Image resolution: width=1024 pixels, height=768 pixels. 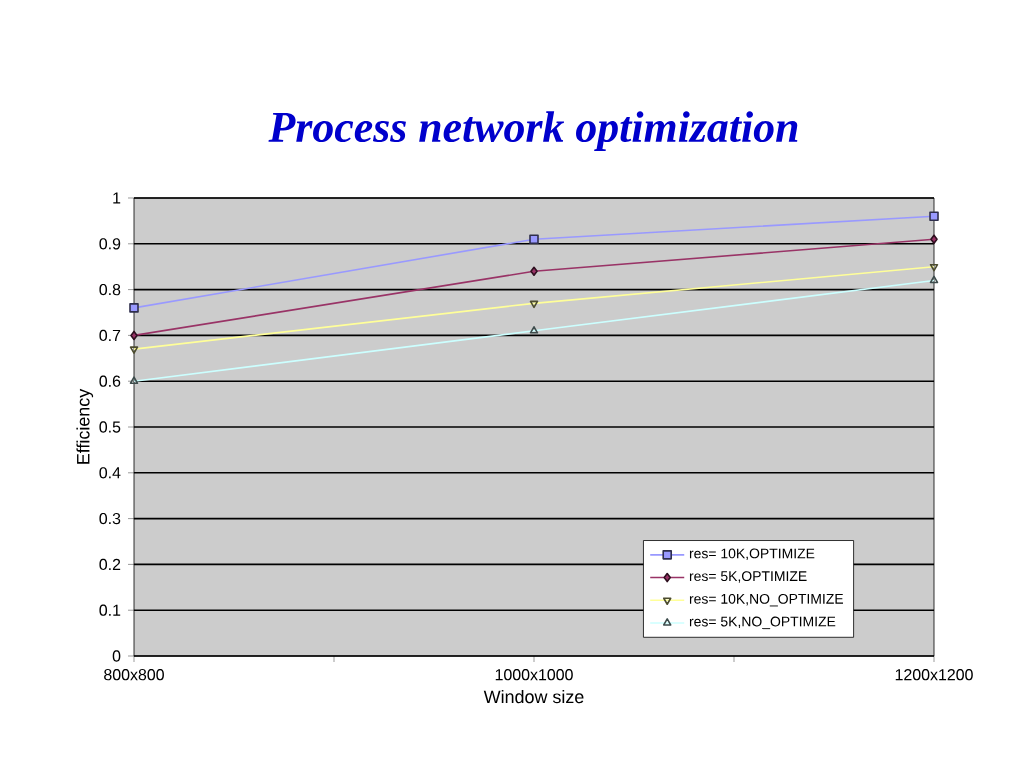 What do you see at coordinates (533, 131) in the screenshot?
I see `chart-title: Process network optimization` at bounding box center [533, 131].